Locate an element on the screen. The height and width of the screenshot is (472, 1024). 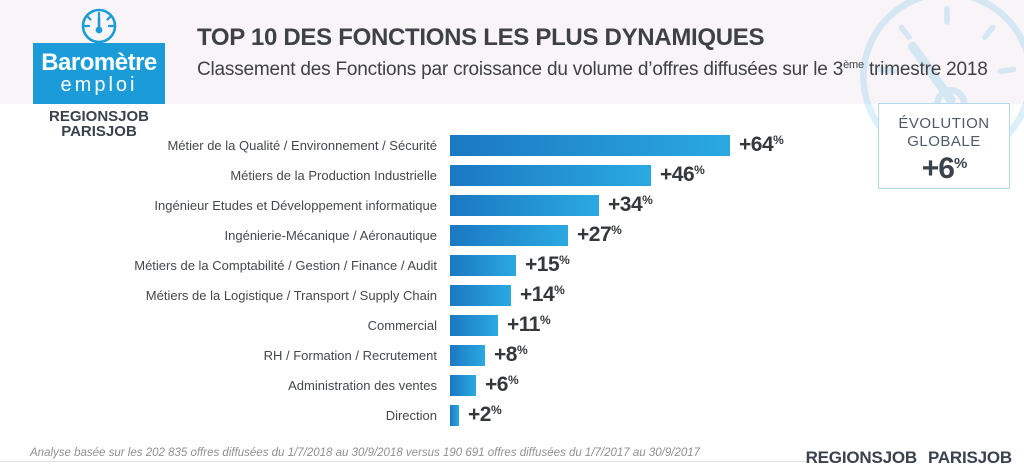
chart-row: Ingénierie-Mécanique / Aéronautique +27% is located at coordinates (512, 235).